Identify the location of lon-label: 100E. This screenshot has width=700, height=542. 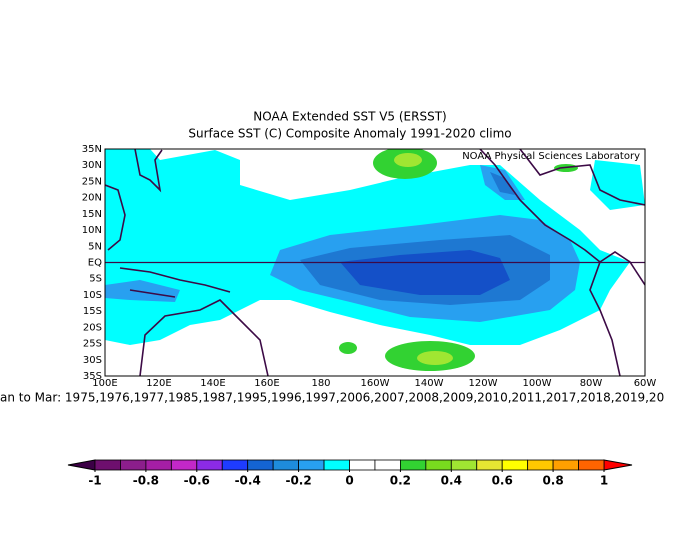
(104, 383).